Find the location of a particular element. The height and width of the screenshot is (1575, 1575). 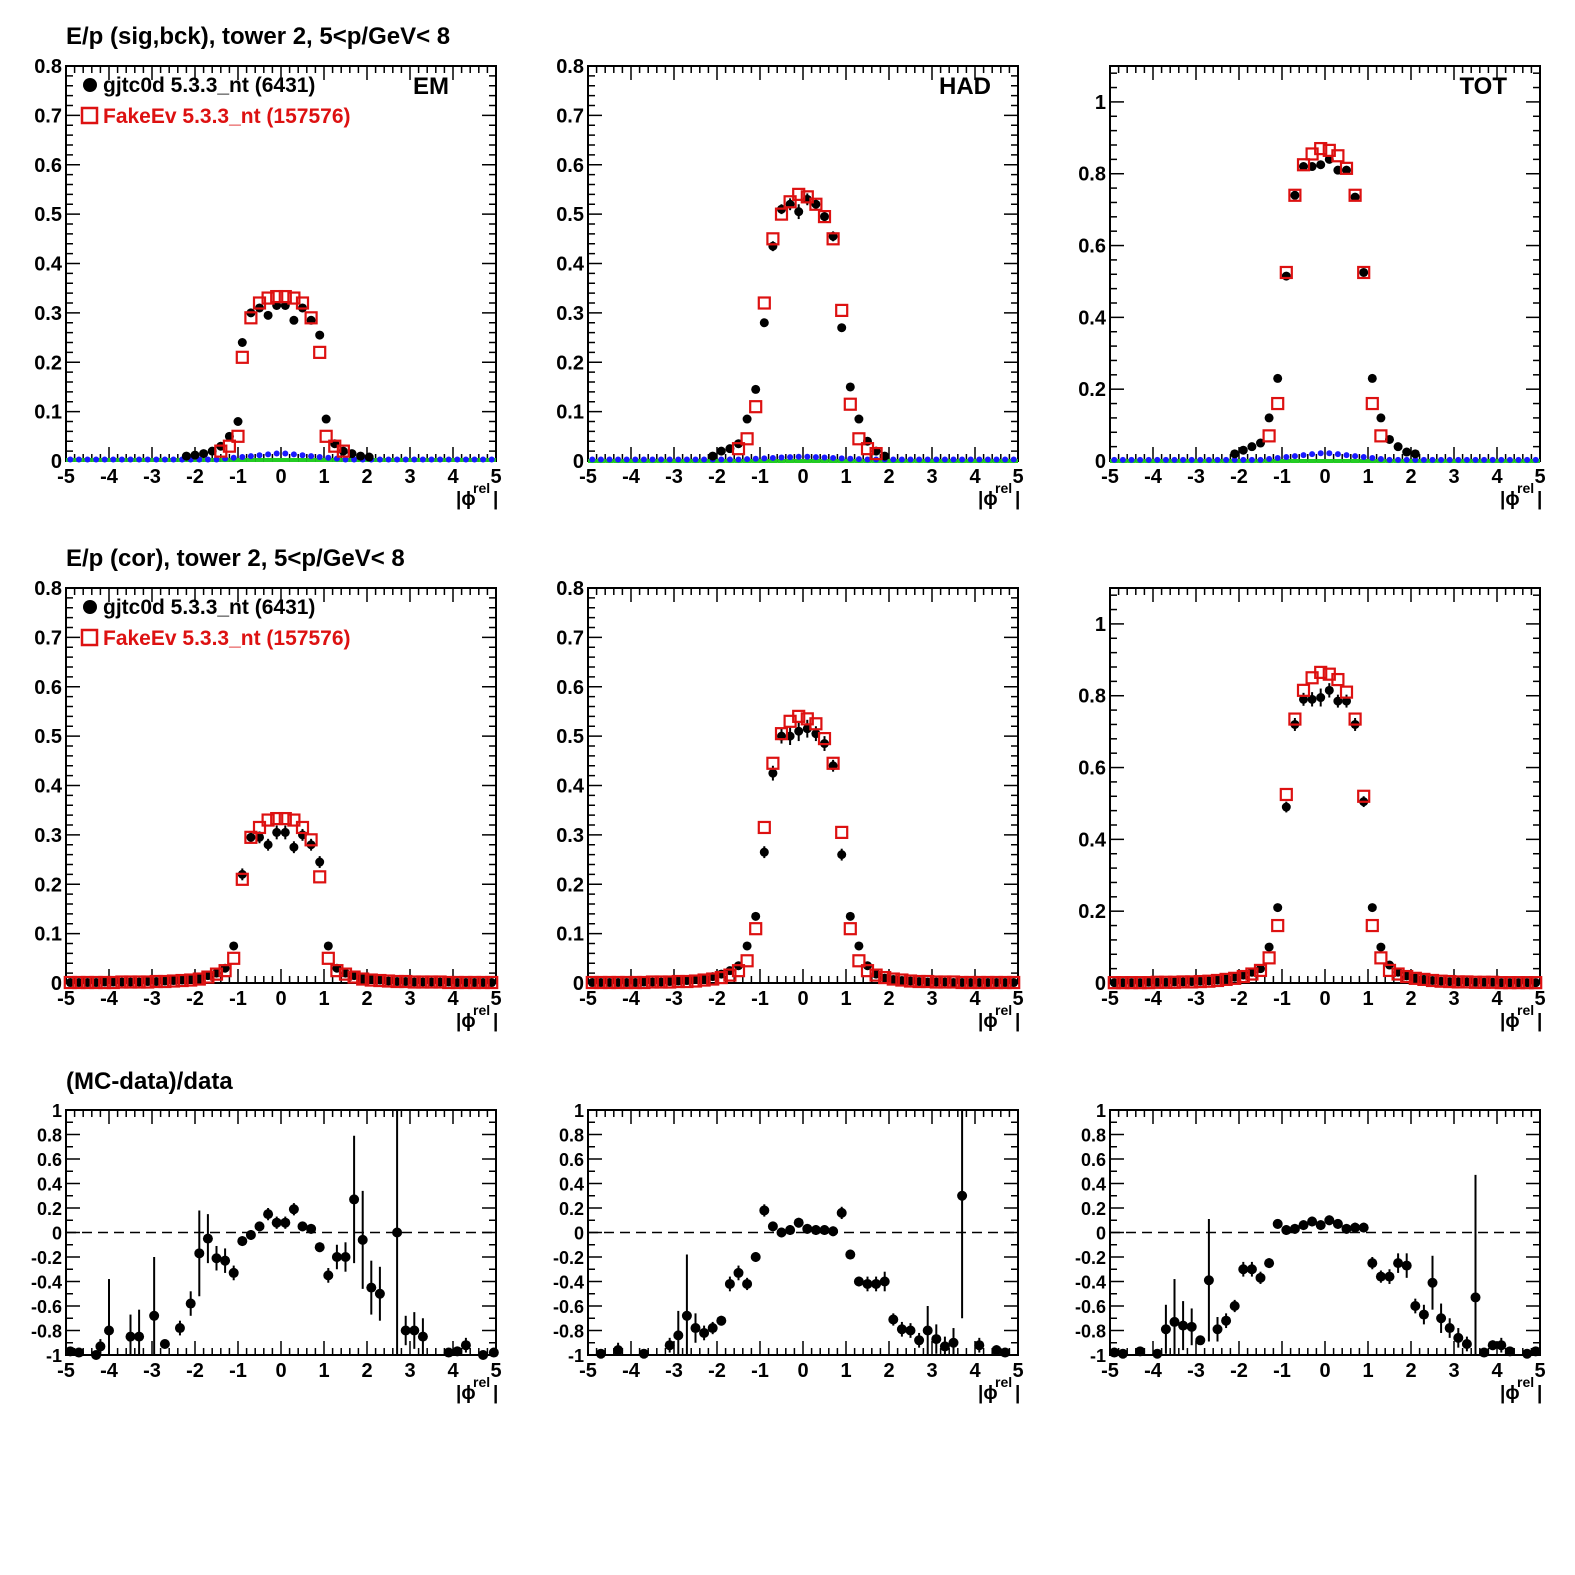

y-tick-label: -0.8 is located at coordinates (46, 1332).